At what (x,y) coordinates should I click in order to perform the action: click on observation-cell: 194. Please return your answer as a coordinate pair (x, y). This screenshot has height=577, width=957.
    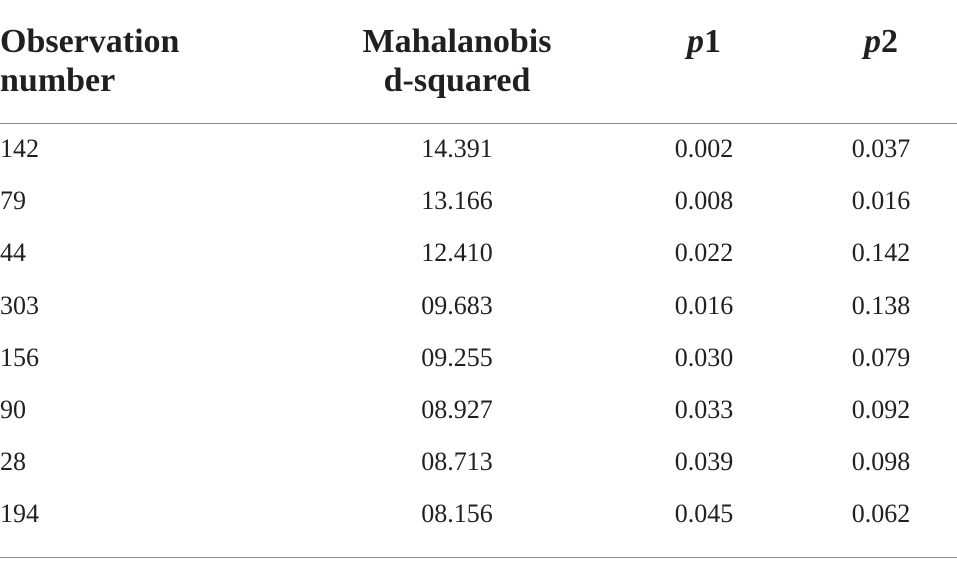
    Looking at the image, I should click on (19, 514).